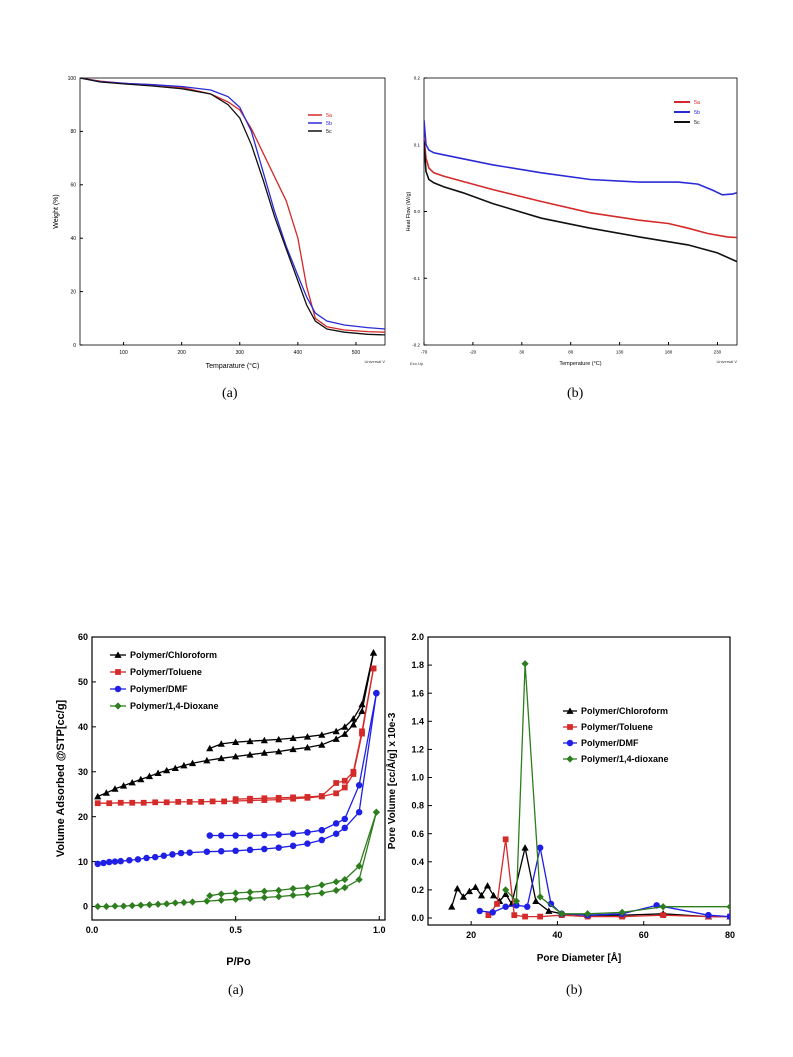 This screenshot has width=793, height=1057. What do you see at coordinates (669, 352) in the screenshot?
I see `x-tick-label: 180` at bounding box center [669, 352].